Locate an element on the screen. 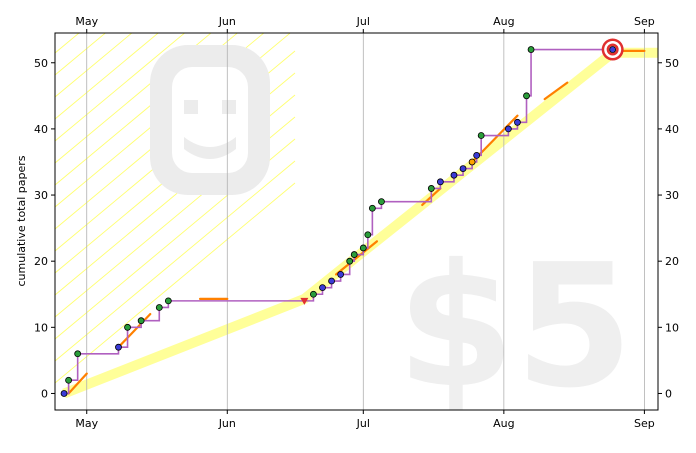 The height and width of the screenshot is (453, 696). y-tick-left-label: 40 is located at coordinates (41, 129).